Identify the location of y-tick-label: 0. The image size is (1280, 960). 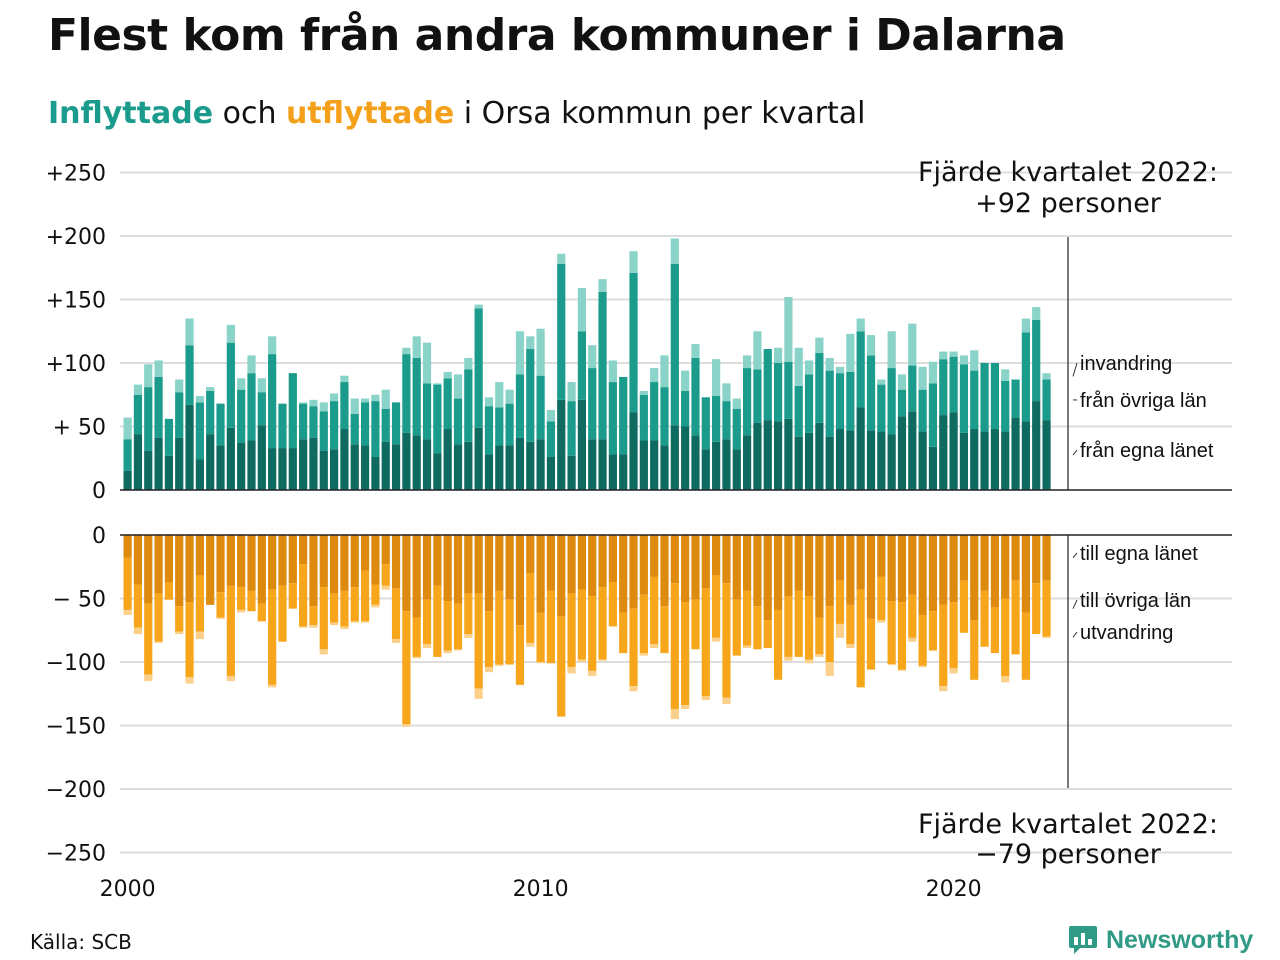
(99, 491).